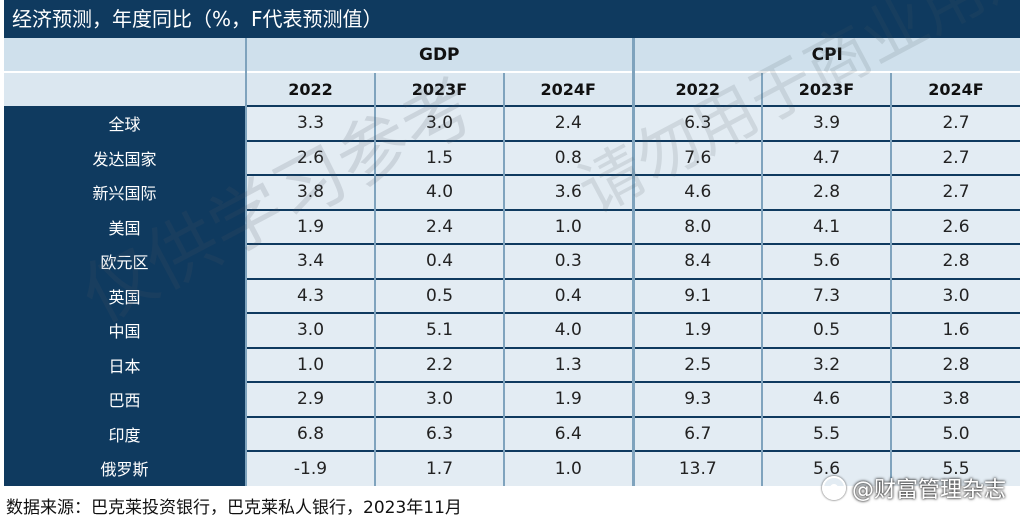  I want to click on table-cell: 8.4, so click(696, 261).